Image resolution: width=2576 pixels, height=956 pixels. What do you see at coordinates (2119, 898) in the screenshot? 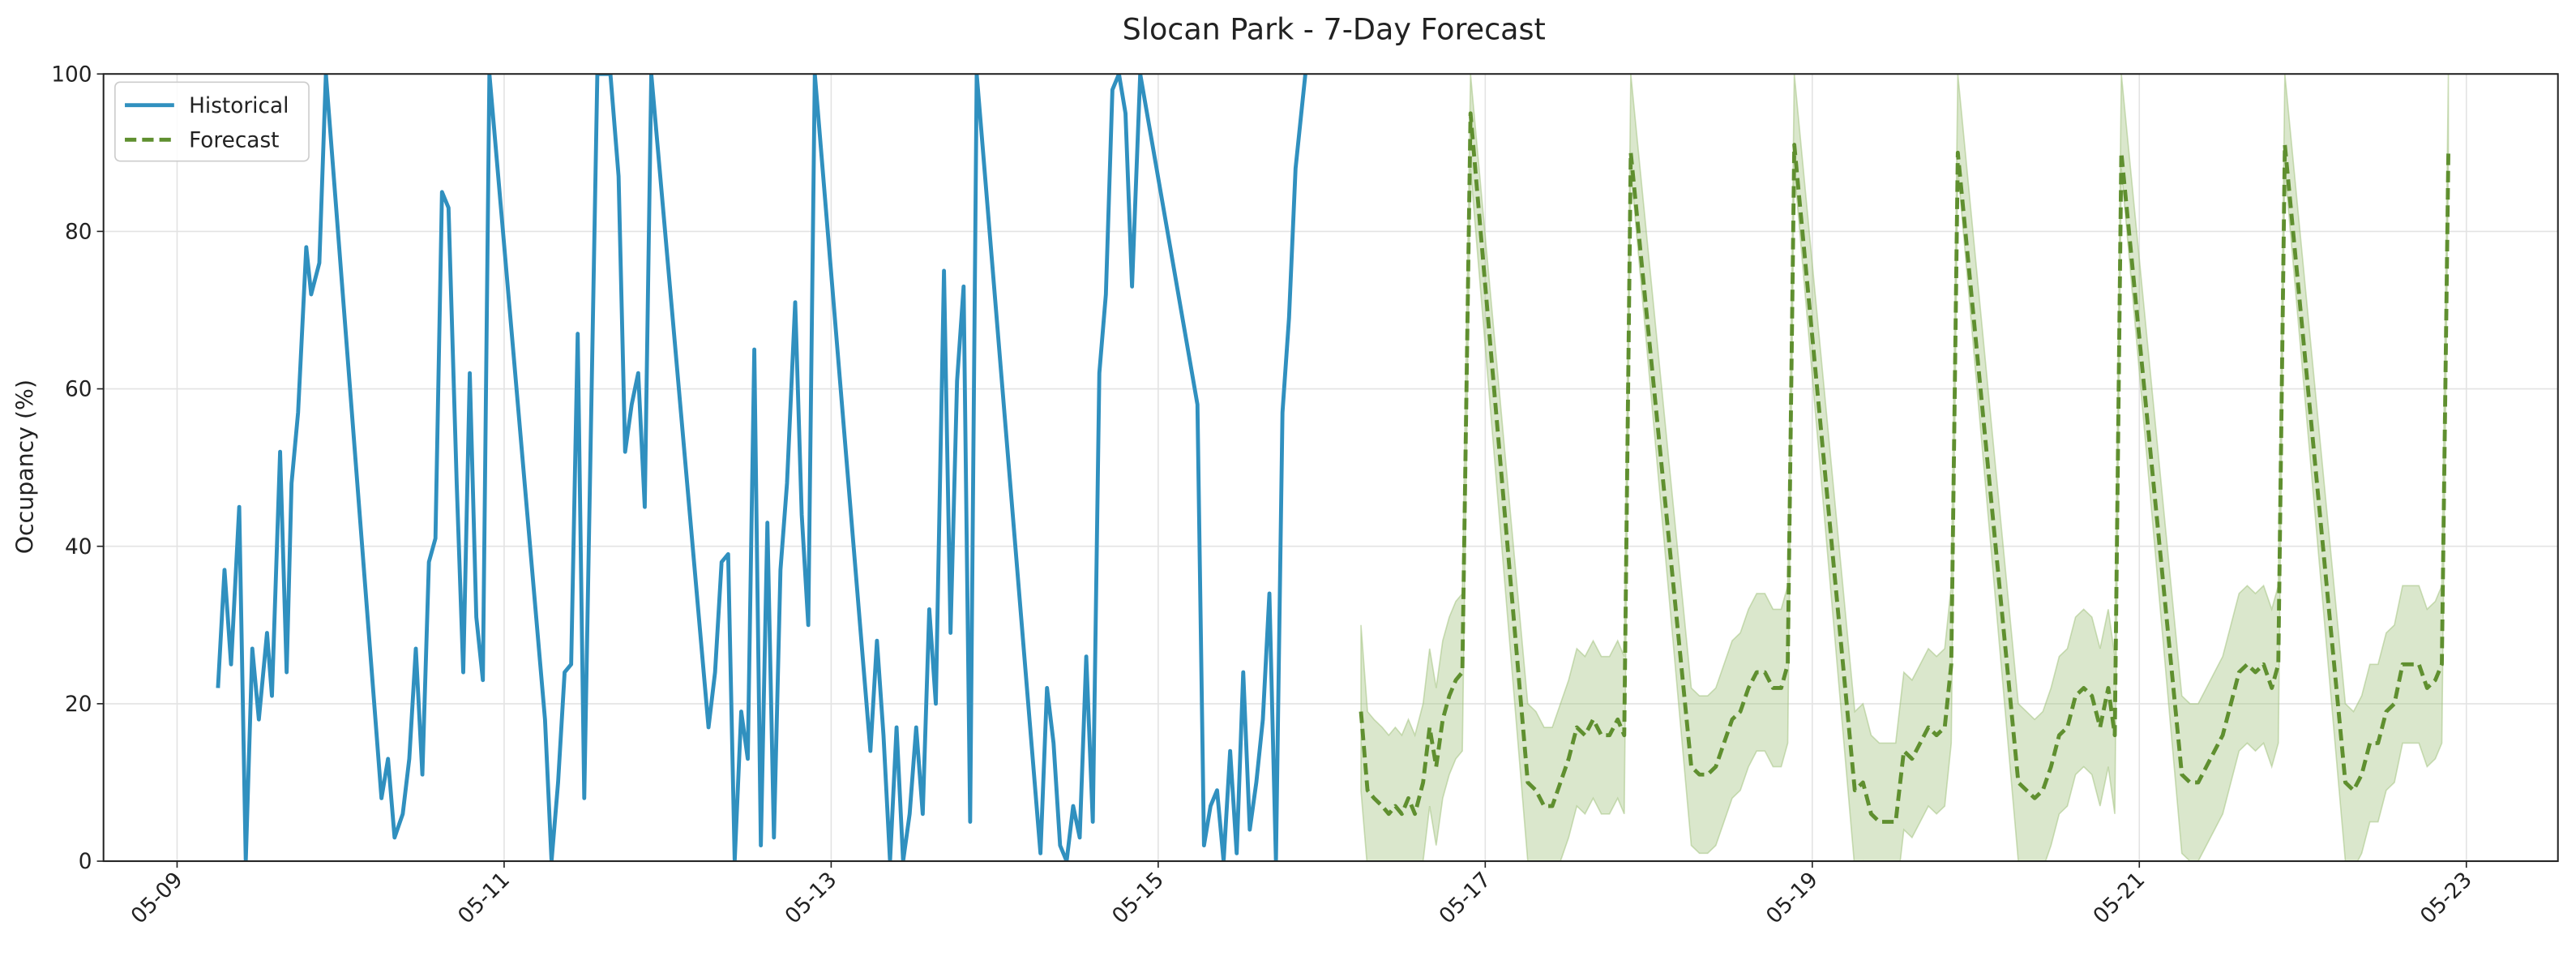
I see `x-tick-label: 05-21` at bounding box center [2119, 898].